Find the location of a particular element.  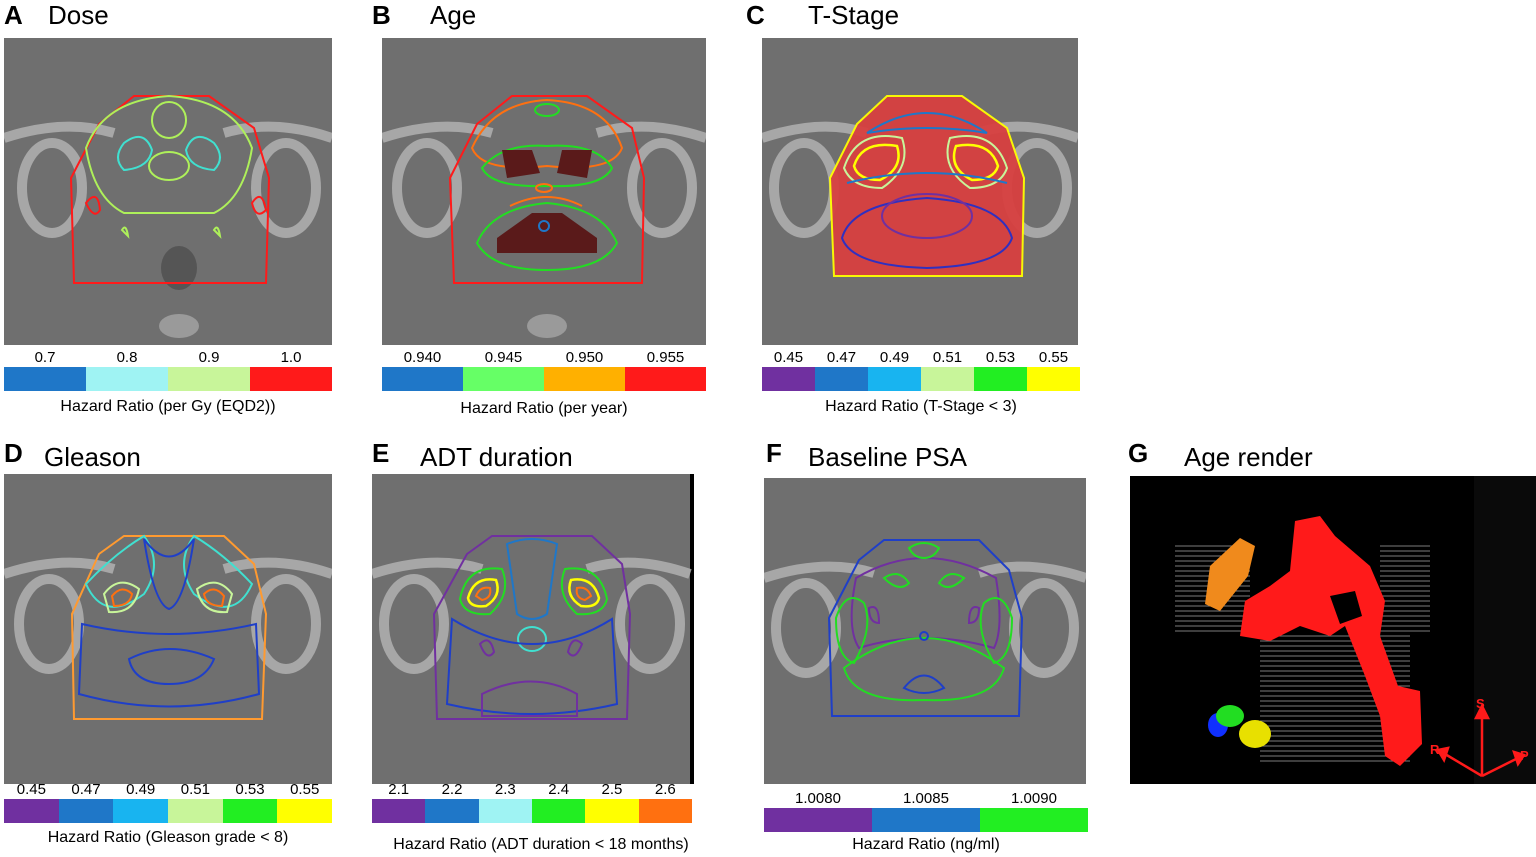

tick-label: 2.1 is located at coordinates (399, 789).